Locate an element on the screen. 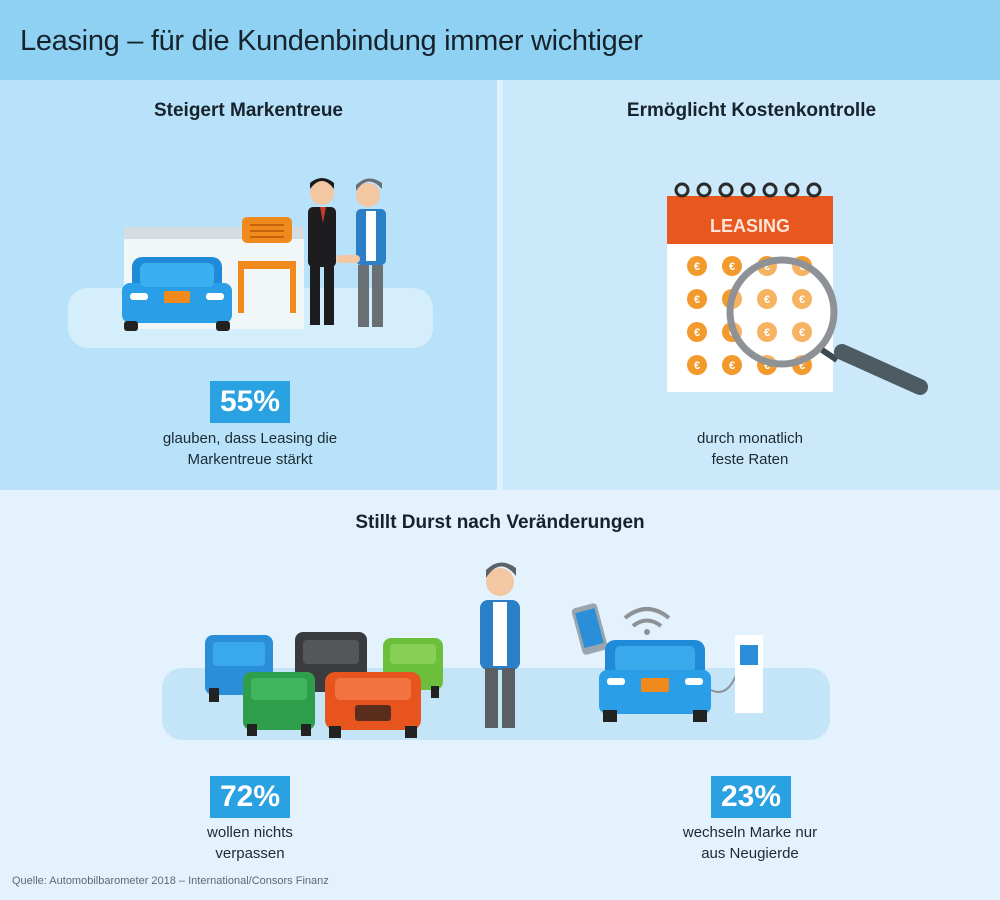  section-title-change: Stillt Durst nach Veränderungen is located at coordinates (500, 522).